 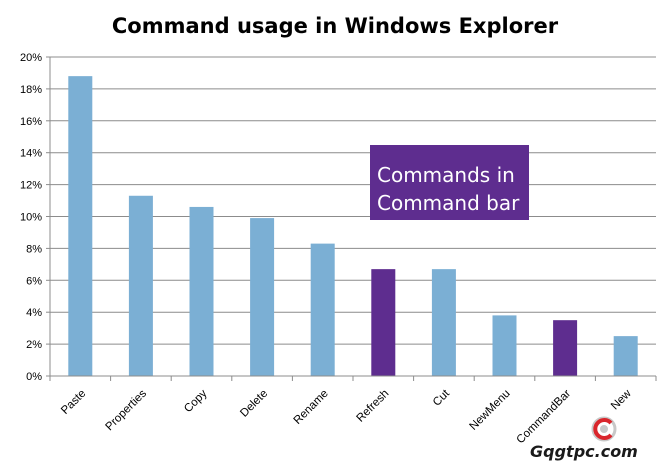 I want to click on bar-copy, so click(x=201, y=291).